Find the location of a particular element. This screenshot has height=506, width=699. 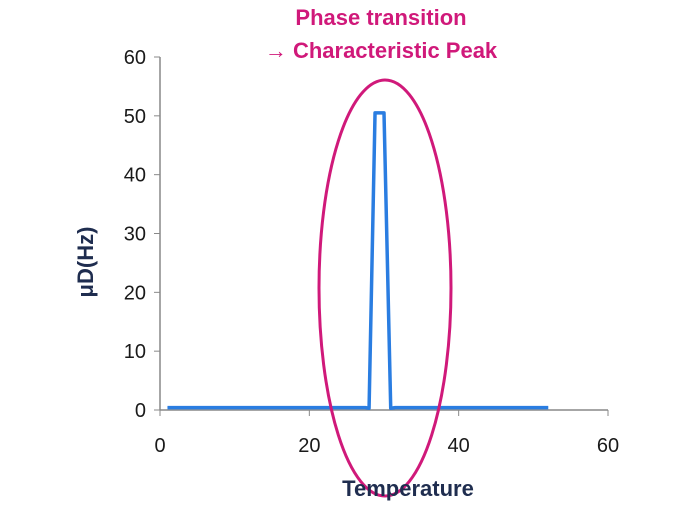

y-tick-label: 40 is located at coordinates (135, 176).